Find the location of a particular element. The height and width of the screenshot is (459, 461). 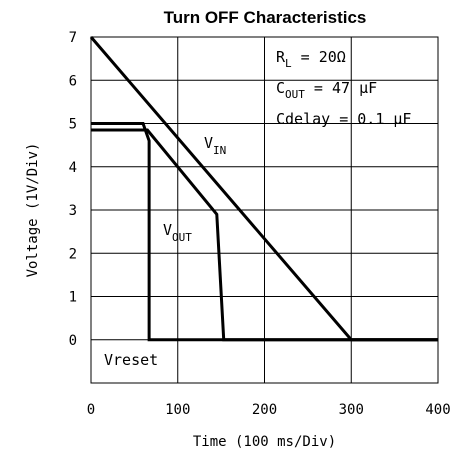

annotation-rl-subscript: L is located at coordinates (288, 63).